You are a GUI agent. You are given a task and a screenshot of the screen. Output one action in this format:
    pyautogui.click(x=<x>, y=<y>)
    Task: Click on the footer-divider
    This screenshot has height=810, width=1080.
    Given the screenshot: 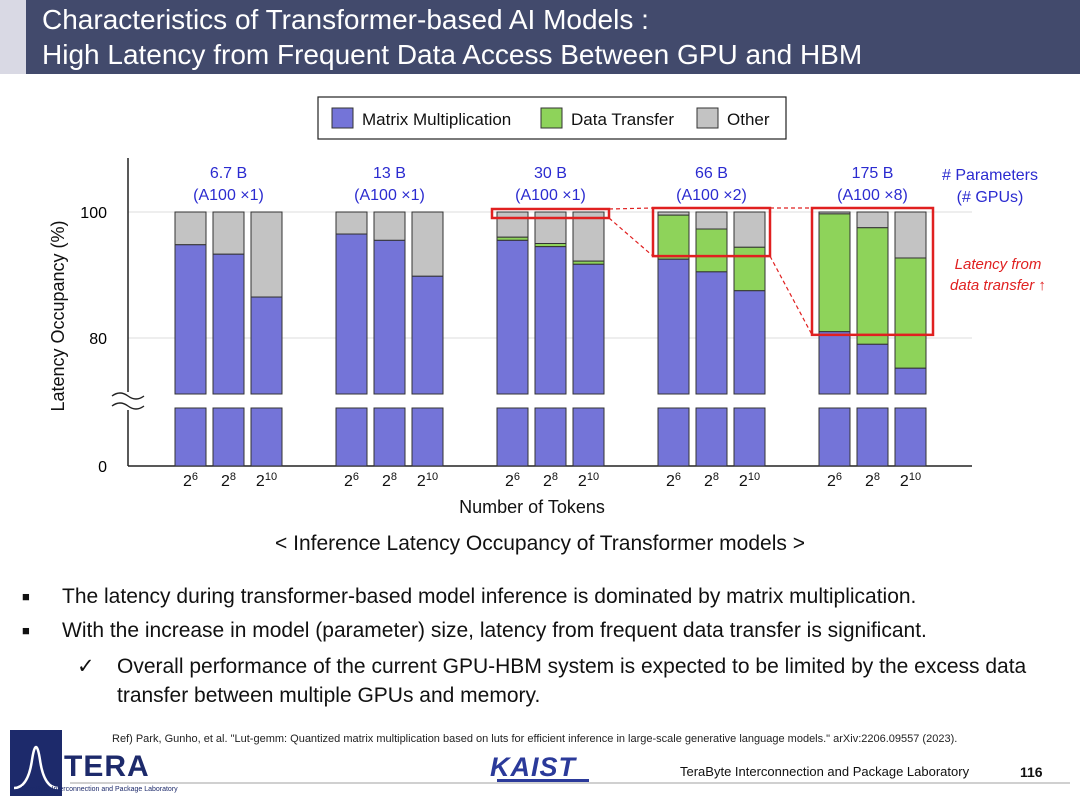 What is the action you would take?
    pyautogui.click(x=570, y=783)
    